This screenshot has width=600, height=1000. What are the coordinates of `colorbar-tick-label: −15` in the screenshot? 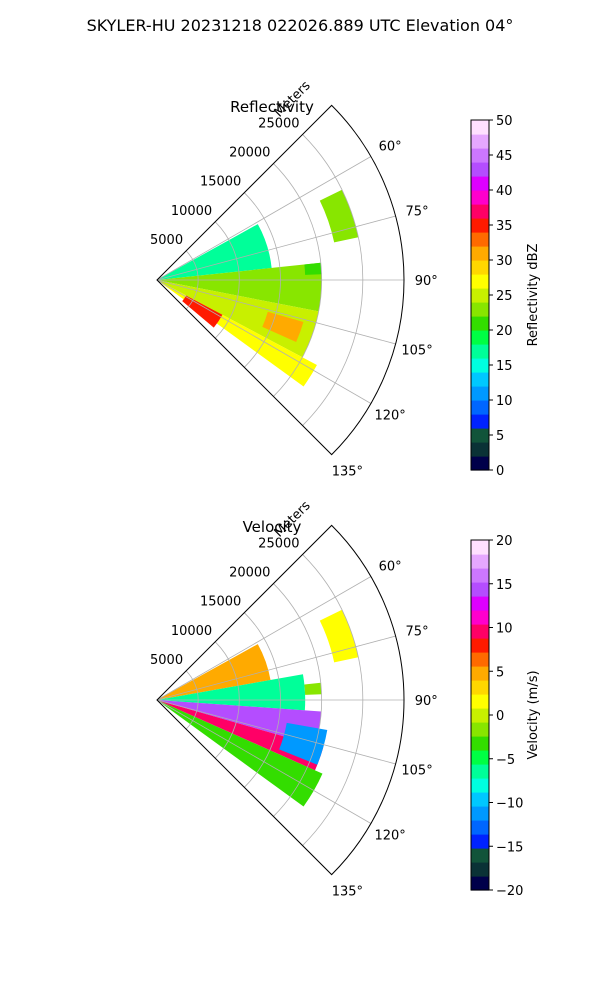 It's located at (509, 847).